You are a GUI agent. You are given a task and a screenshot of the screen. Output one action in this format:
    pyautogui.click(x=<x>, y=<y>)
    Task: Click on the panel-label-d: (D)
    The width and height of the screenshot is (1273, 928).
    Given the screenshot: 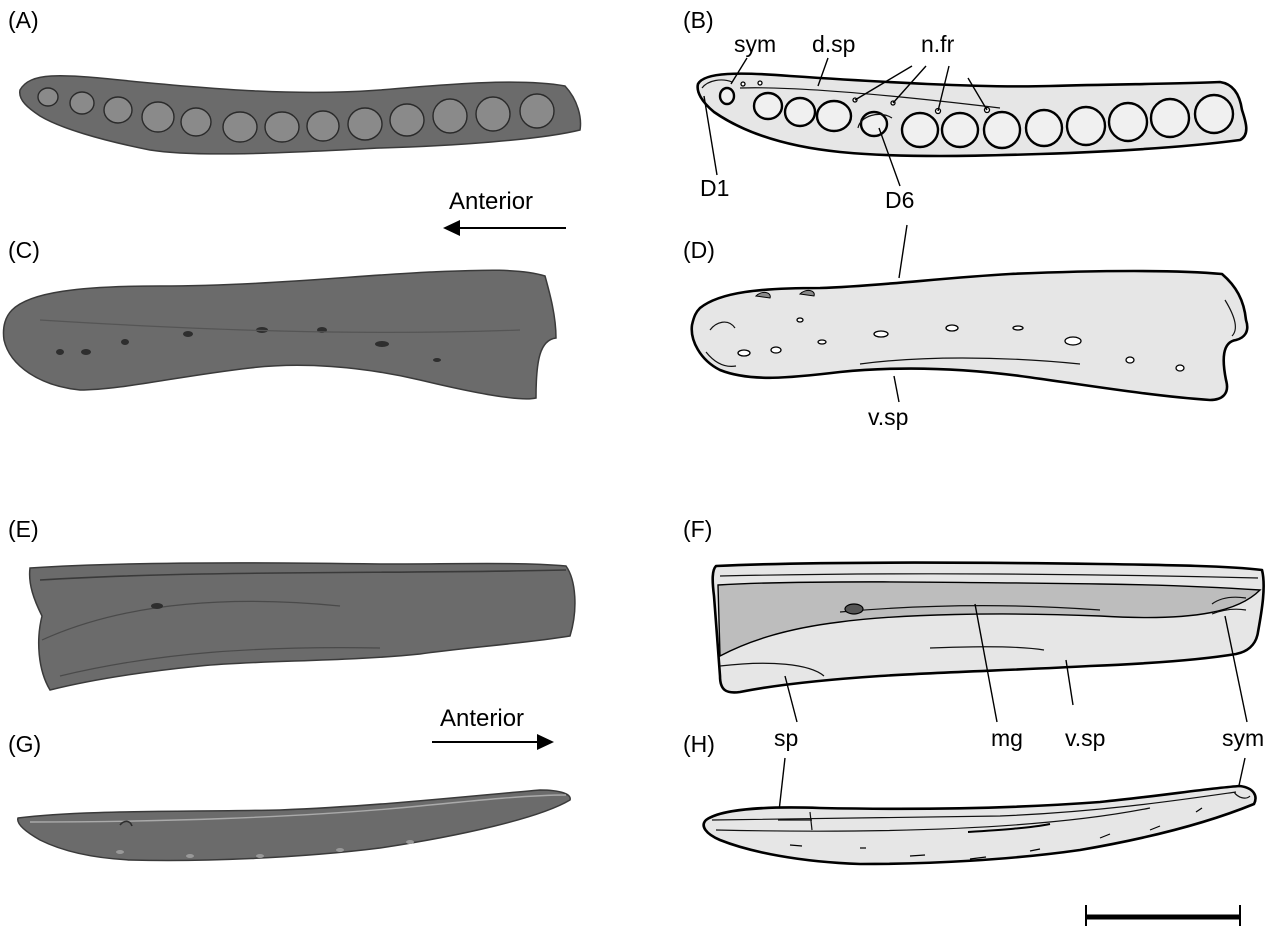 What is the action you would take?
    pyautogui.click(x=699, y=250)
    